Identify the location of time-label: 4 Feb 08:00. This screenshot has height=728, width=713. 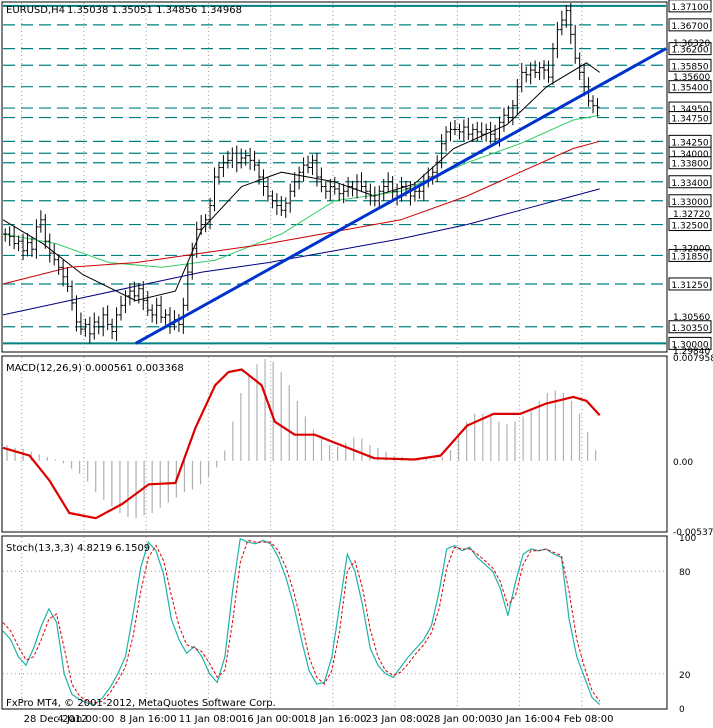
(583, 719).